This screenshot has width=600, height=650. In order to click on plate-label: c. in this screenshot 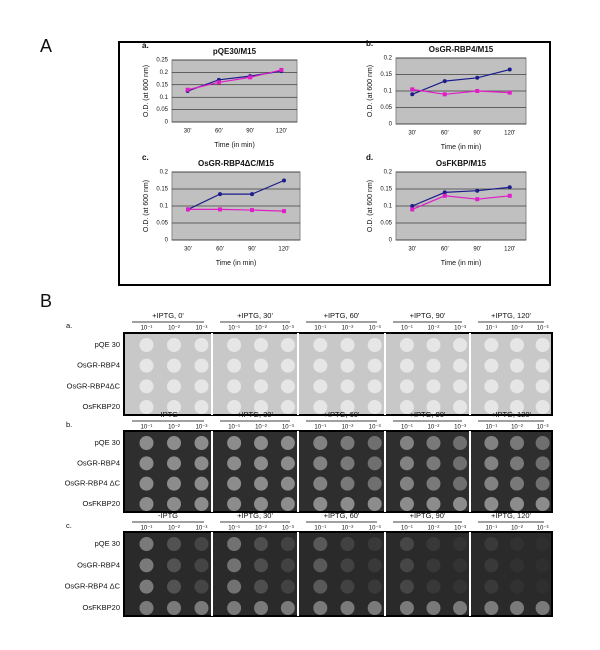, I will do `click(69, 525)`.